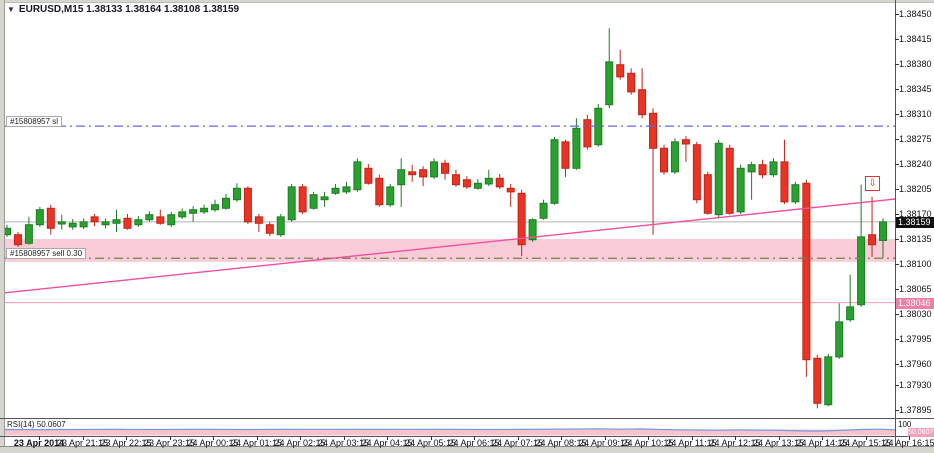 The image size is (934, 453). What do you see at coordinates (34, 122) in the screenshot?
I see `stop-loss-line-label: #15808957 sl` at bounding box center [34, 122].